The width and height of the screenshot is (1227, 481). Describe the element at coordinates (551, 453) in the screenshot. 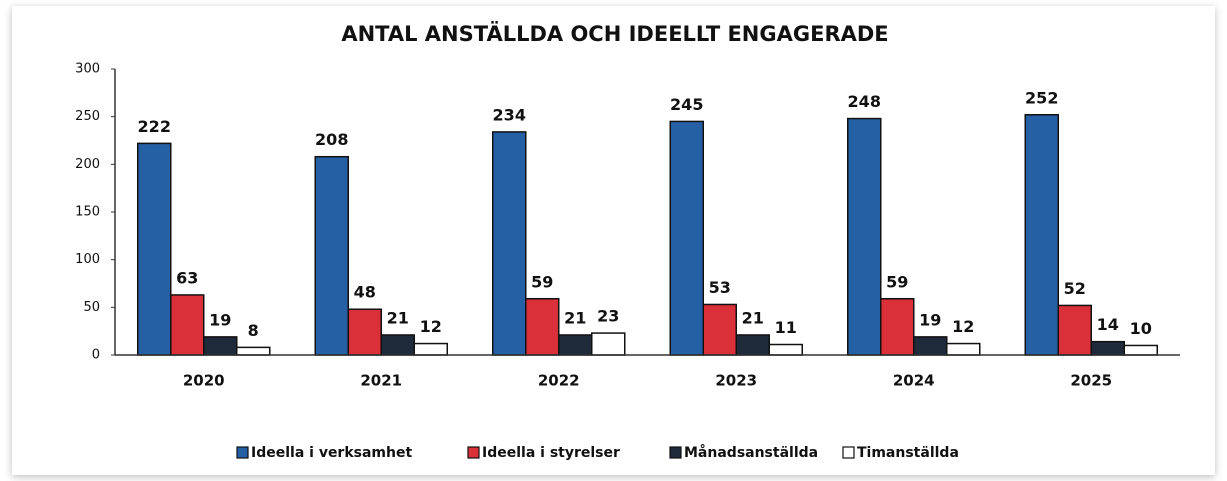

I see `legend-label: Ideella i styrelser` at that location.